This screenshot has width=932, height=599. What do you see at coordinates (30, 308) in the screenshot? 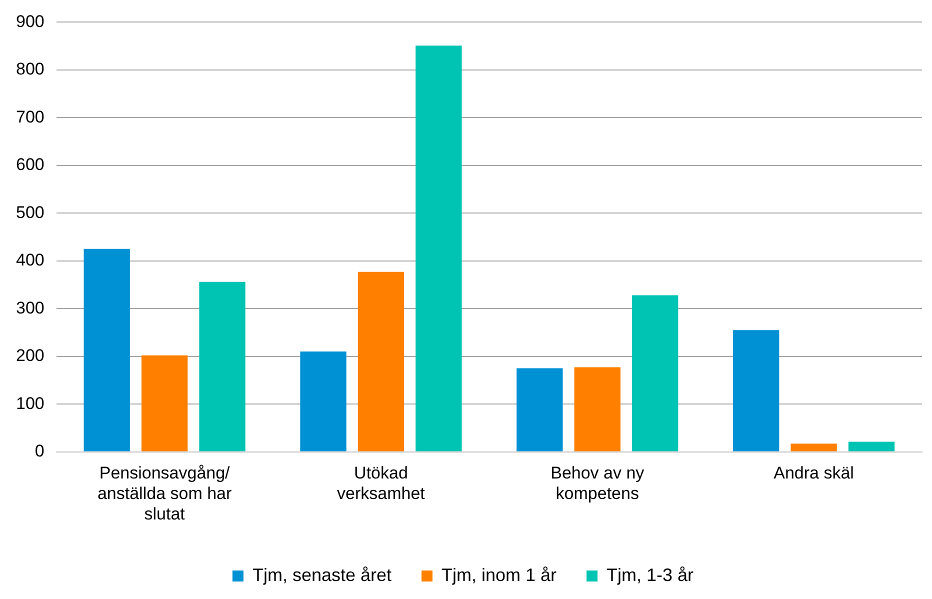
I see `y-tick-label: 300` at bounding box center [30, 308].